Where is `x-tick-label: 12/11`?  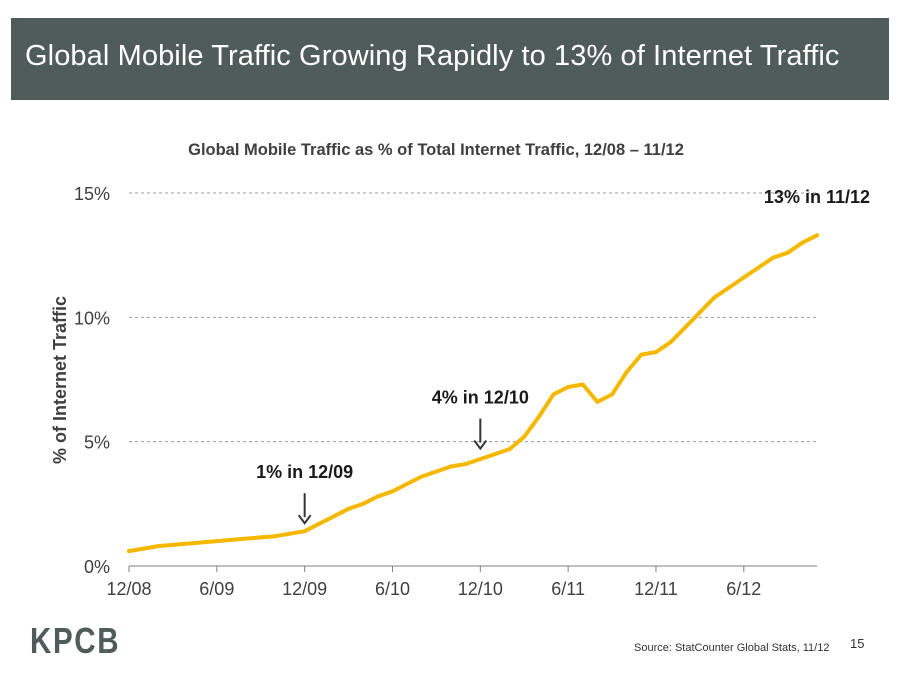
x-tick-label: 12/11 is located at coordinates (656, 589).